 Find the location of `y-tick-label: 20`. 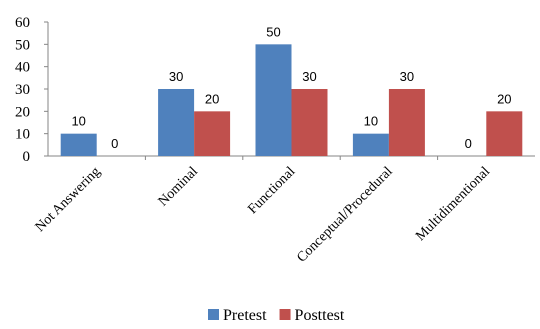

y-tick-label: 20 is located at coordinates (22, 112).